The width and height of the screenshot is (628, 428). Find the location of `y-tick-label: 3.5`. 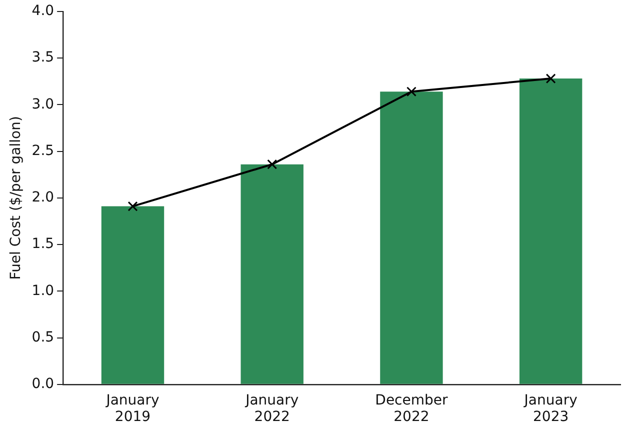

y-tick-label: 3.5 is located at coordinates (43, 58).